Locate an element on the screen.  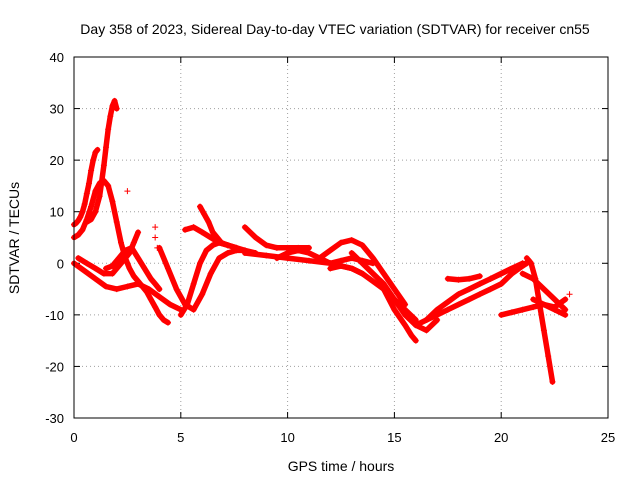
x-tick-label: 15 is located at coordinates (394, 437).